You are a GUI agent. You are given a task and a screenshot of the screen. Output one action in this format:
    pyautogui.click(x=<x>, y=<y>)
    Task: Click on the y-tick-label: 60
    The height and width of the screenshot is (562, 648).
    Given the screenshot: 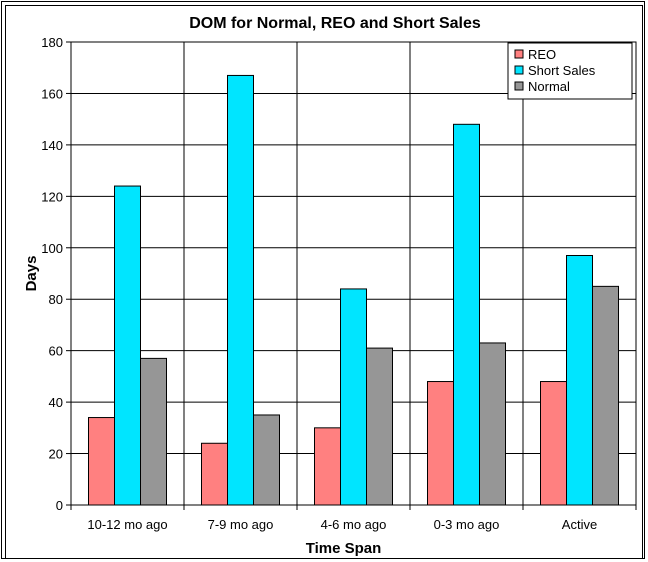 What is the action you would take?
    pyautogui.click(x=56, y=351)
    